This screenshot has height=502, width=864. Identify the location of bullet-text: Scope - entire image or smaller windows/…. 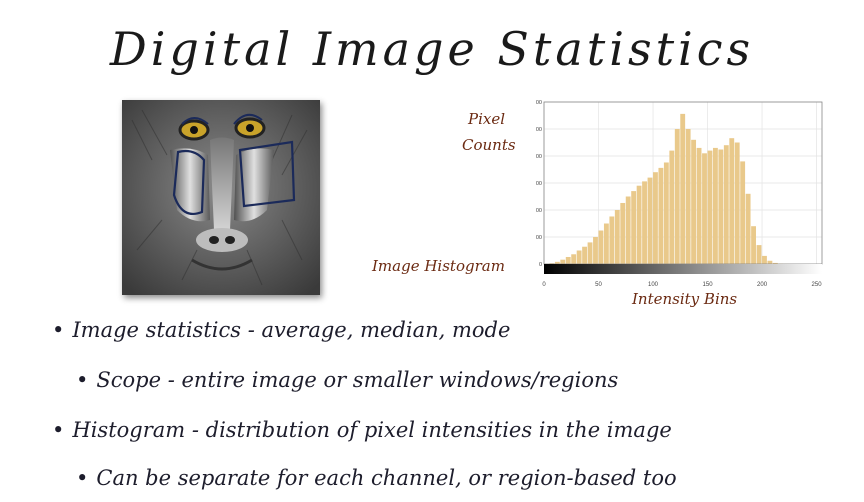
(357, 380).